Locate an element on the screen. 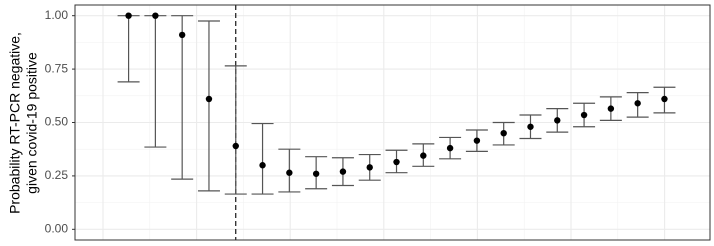 This screenshot has width=714, height=246. y-tick-label: 0.25 is located at coordinates (57, 175).